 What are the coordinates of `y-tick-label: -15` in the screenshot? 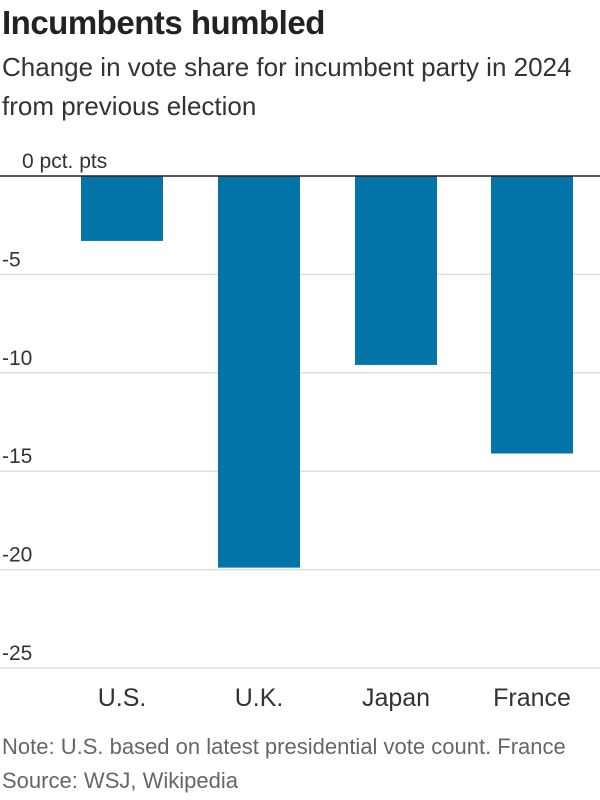 It's located at (17, 456).